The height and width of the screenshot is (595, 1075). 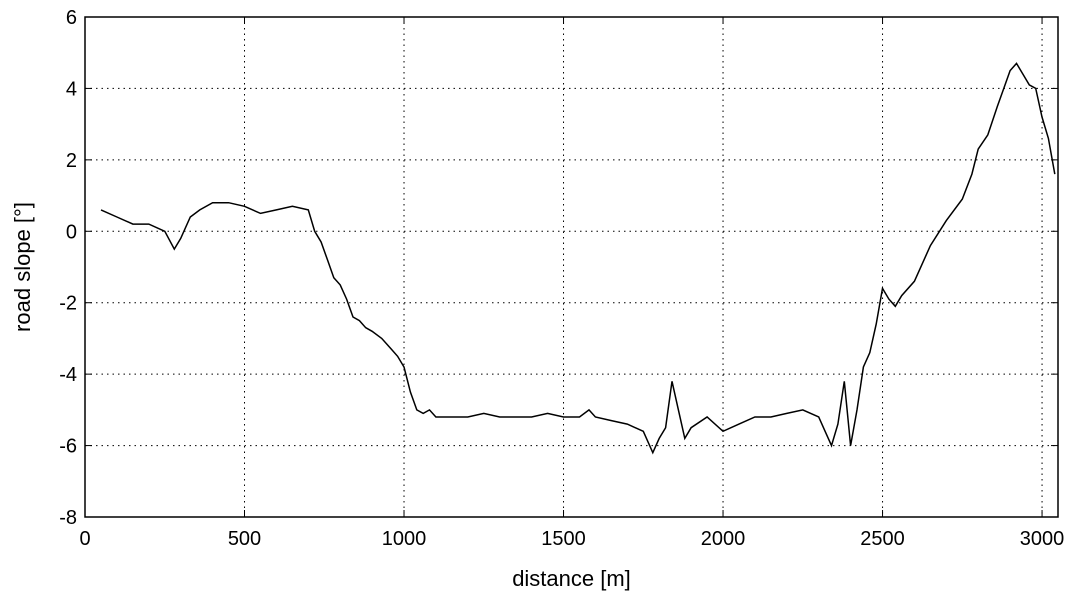 I want to click on x-tick-label: 3000, so click(x=1042, y=539).